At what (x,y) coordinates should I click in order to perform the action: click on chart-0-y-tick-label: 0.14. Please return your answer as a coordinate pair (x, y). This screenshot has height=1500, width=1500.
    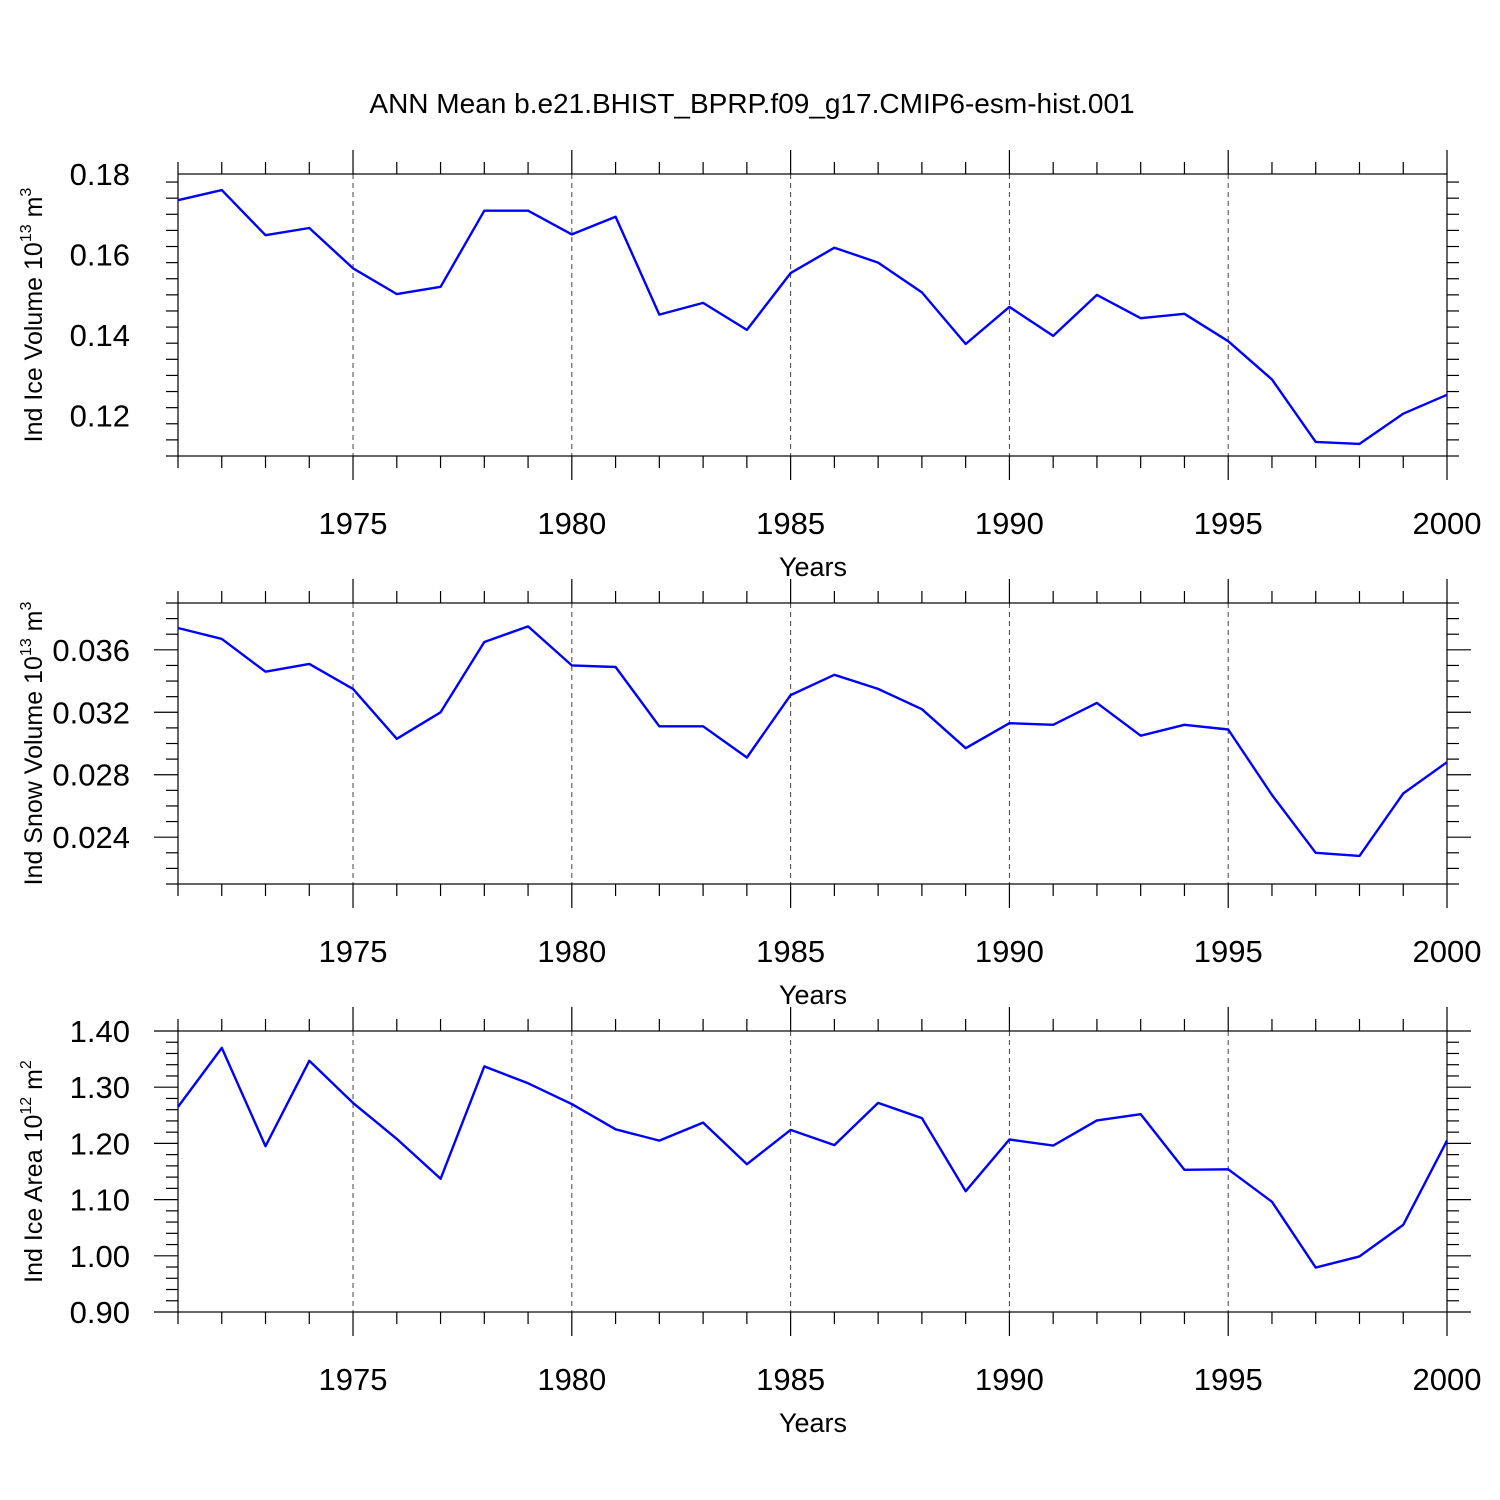
    Looking at the image, I should click on (100, 335).